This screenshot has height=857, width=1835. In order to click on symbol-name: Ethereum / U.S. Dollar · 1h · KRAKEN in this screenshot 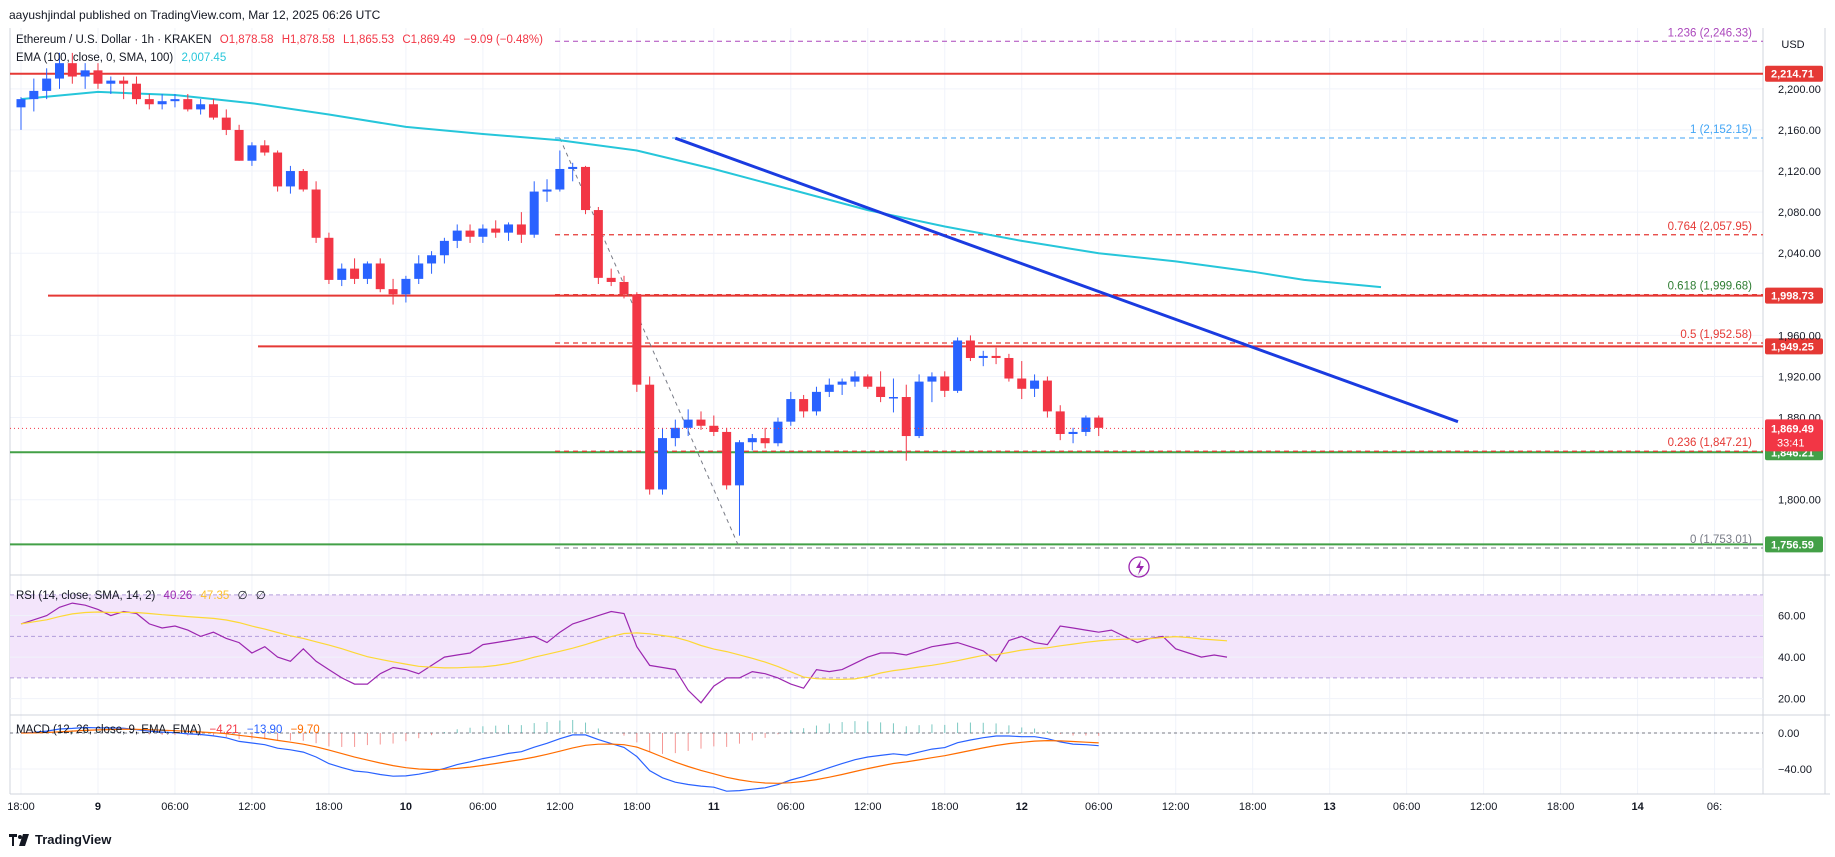, I will do `click(114, 40)`.